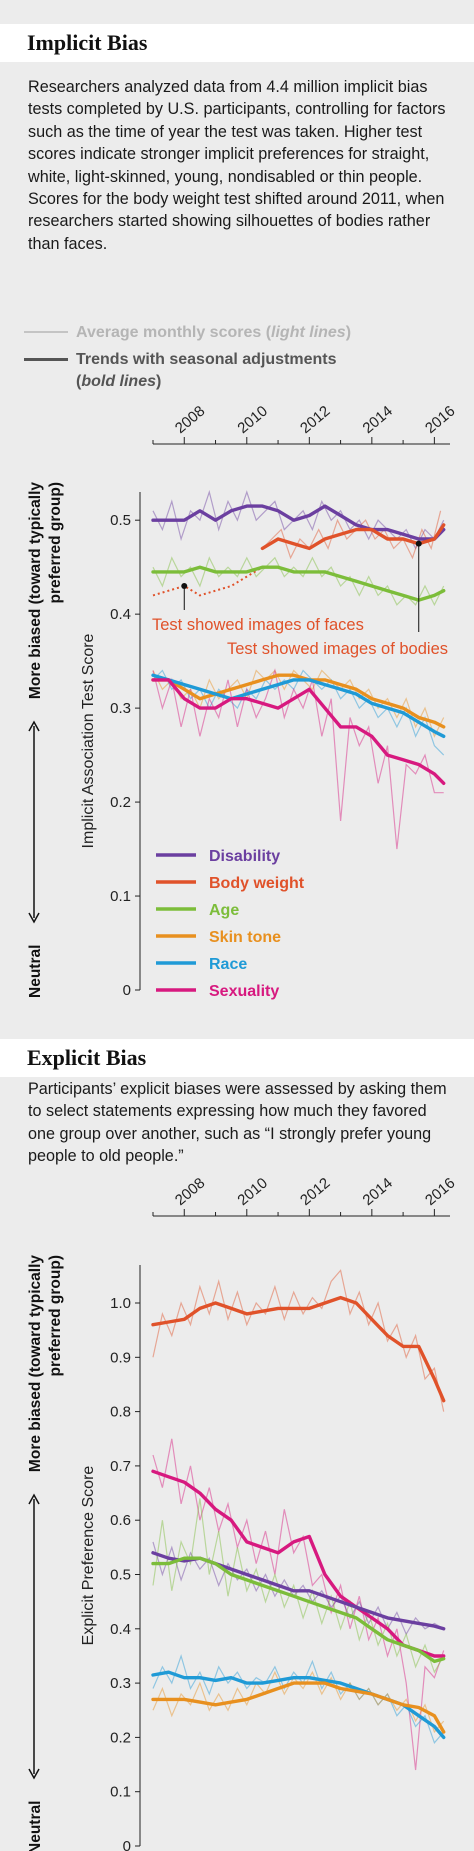 This screenshot has width=474, height=1851. What do you see at coordinates (244, 856) in the screenshot?
I see `legend-label-disability: Disability` at bounding box center [244, 856].